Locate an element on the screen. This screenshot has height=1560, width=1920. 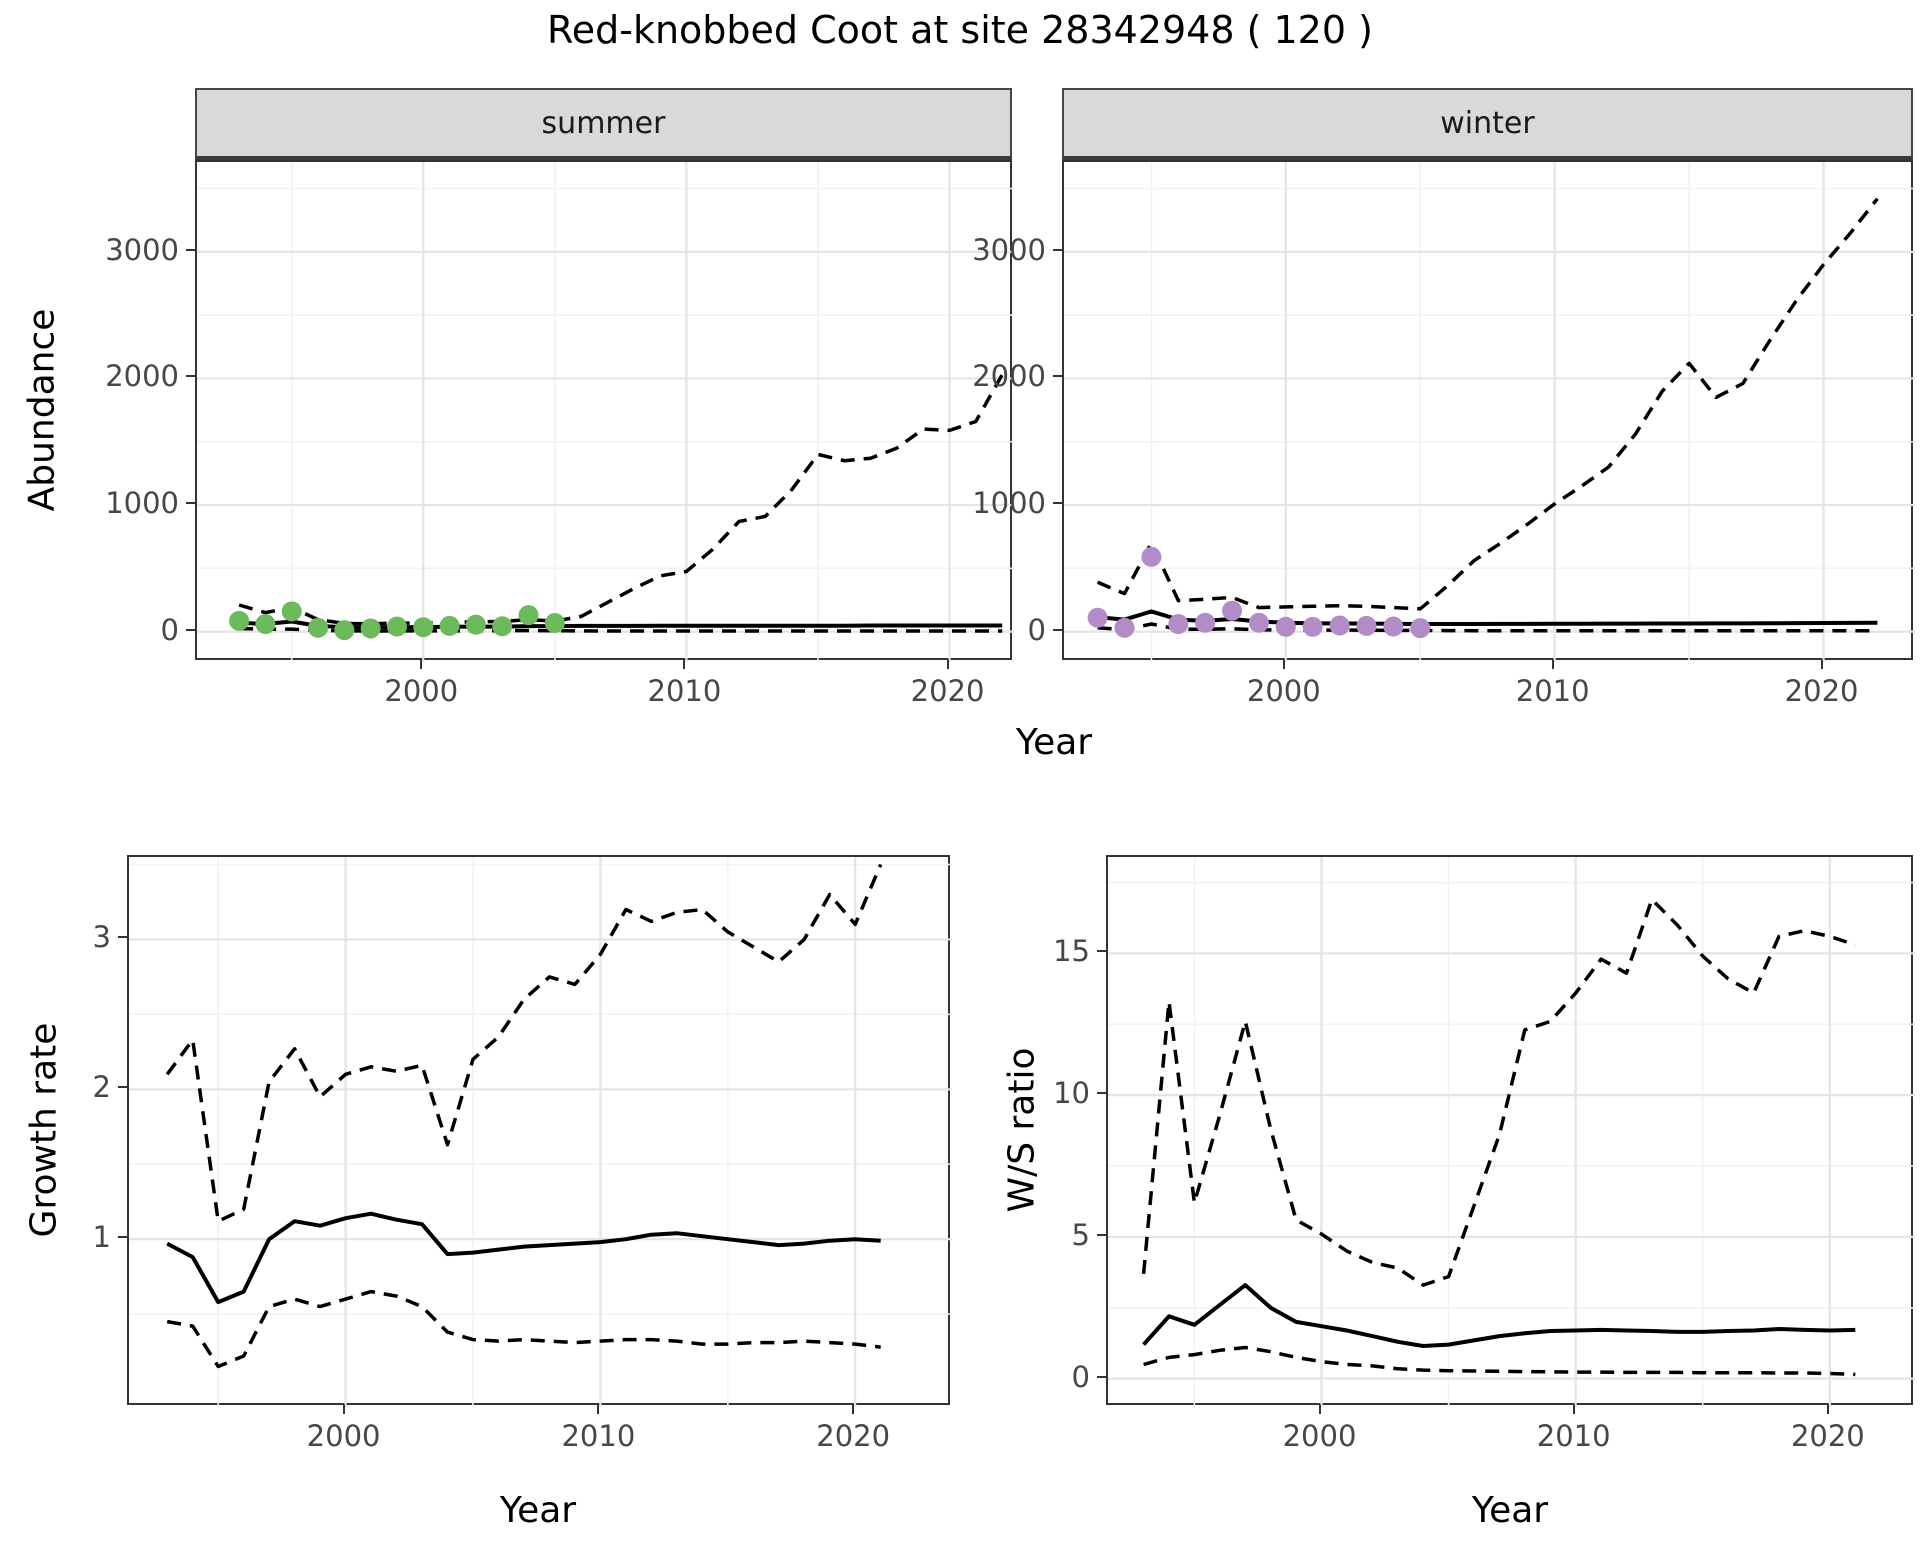
panel-abundance-summer is located at coordinates (604, 411).